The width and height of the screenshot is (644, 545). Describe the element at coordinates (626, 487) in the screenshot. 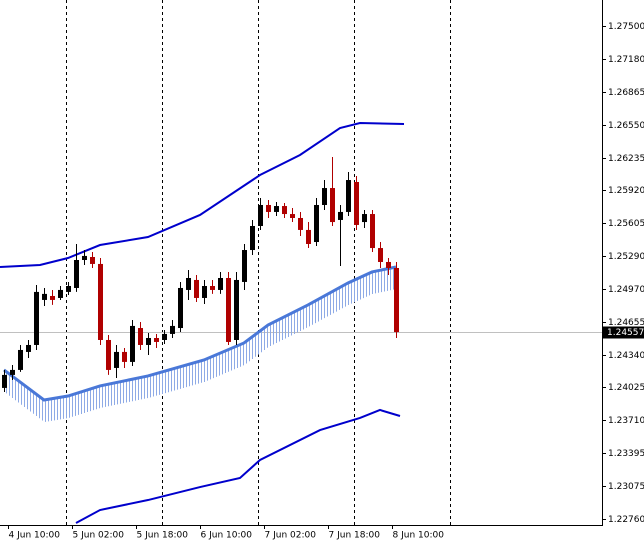

I see `y-tick-label: 1.23075` at that location.